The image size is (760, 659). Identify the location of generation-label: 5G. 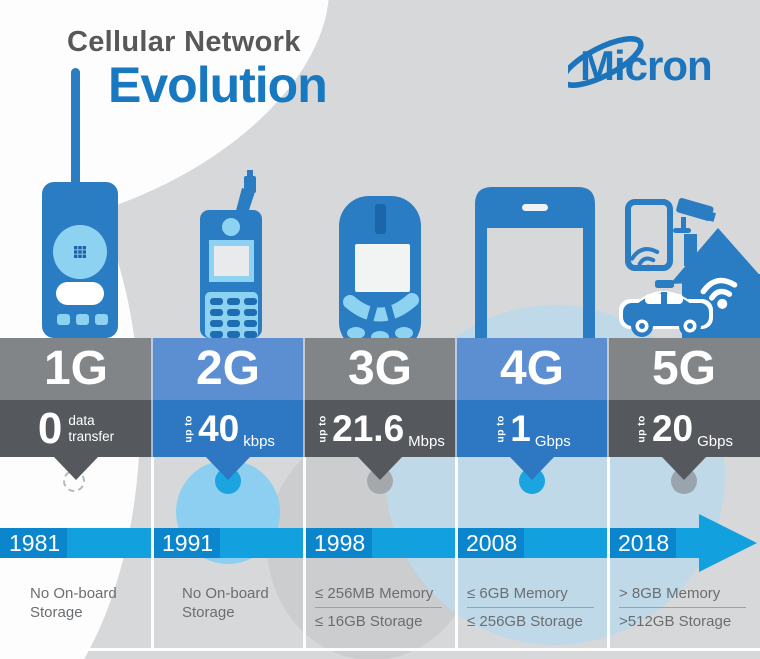
(684, 368).